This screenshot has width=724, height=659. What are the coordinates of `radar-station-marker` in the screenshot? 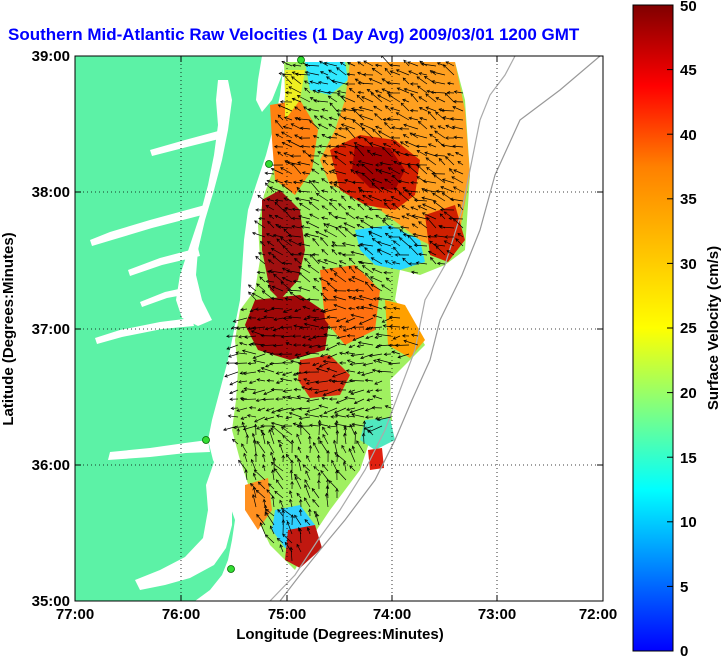 It's located at (206, 440).